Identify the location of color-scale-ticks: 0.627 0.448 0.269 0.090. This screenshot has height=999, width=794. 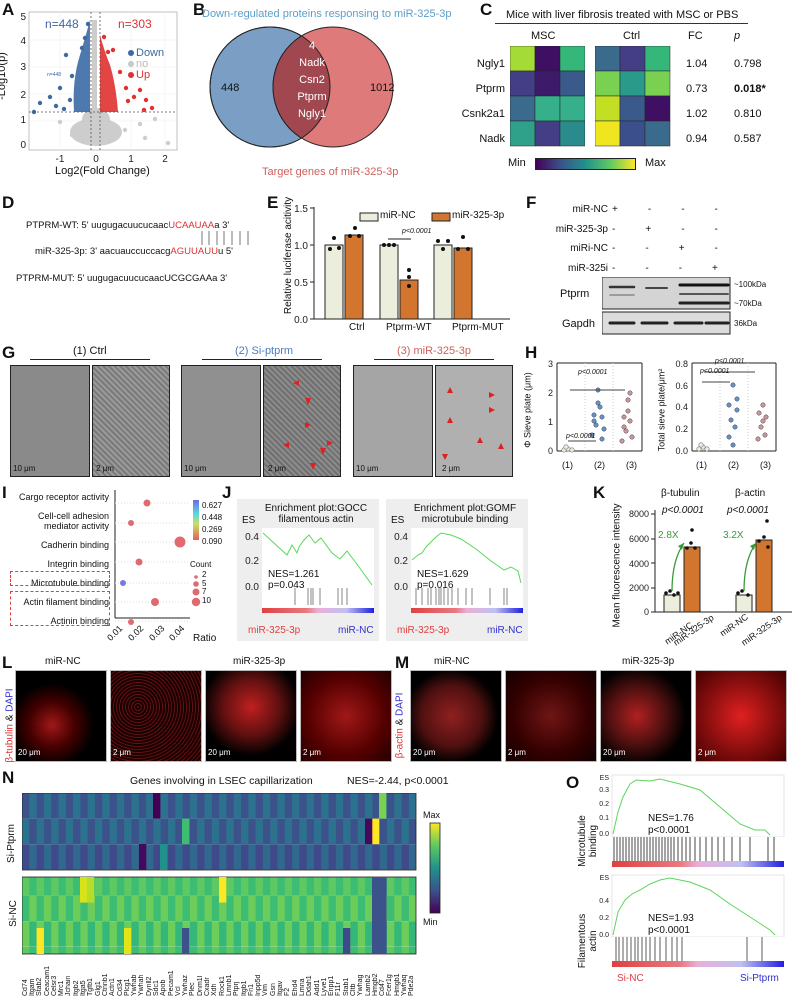
(212, 524).